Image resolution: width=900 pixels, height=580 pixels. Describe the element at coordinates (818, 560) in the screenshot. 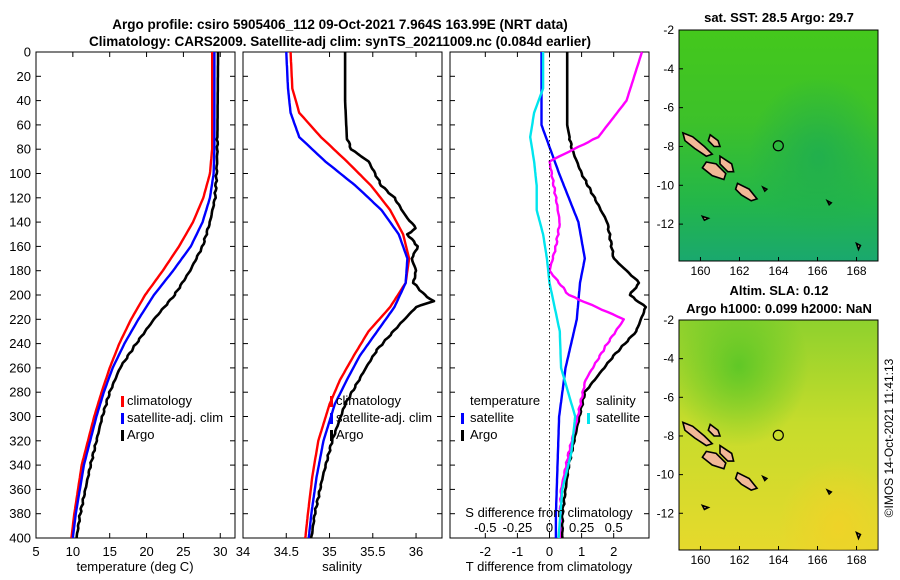

I see `lon-tick-label: 166` at that location.